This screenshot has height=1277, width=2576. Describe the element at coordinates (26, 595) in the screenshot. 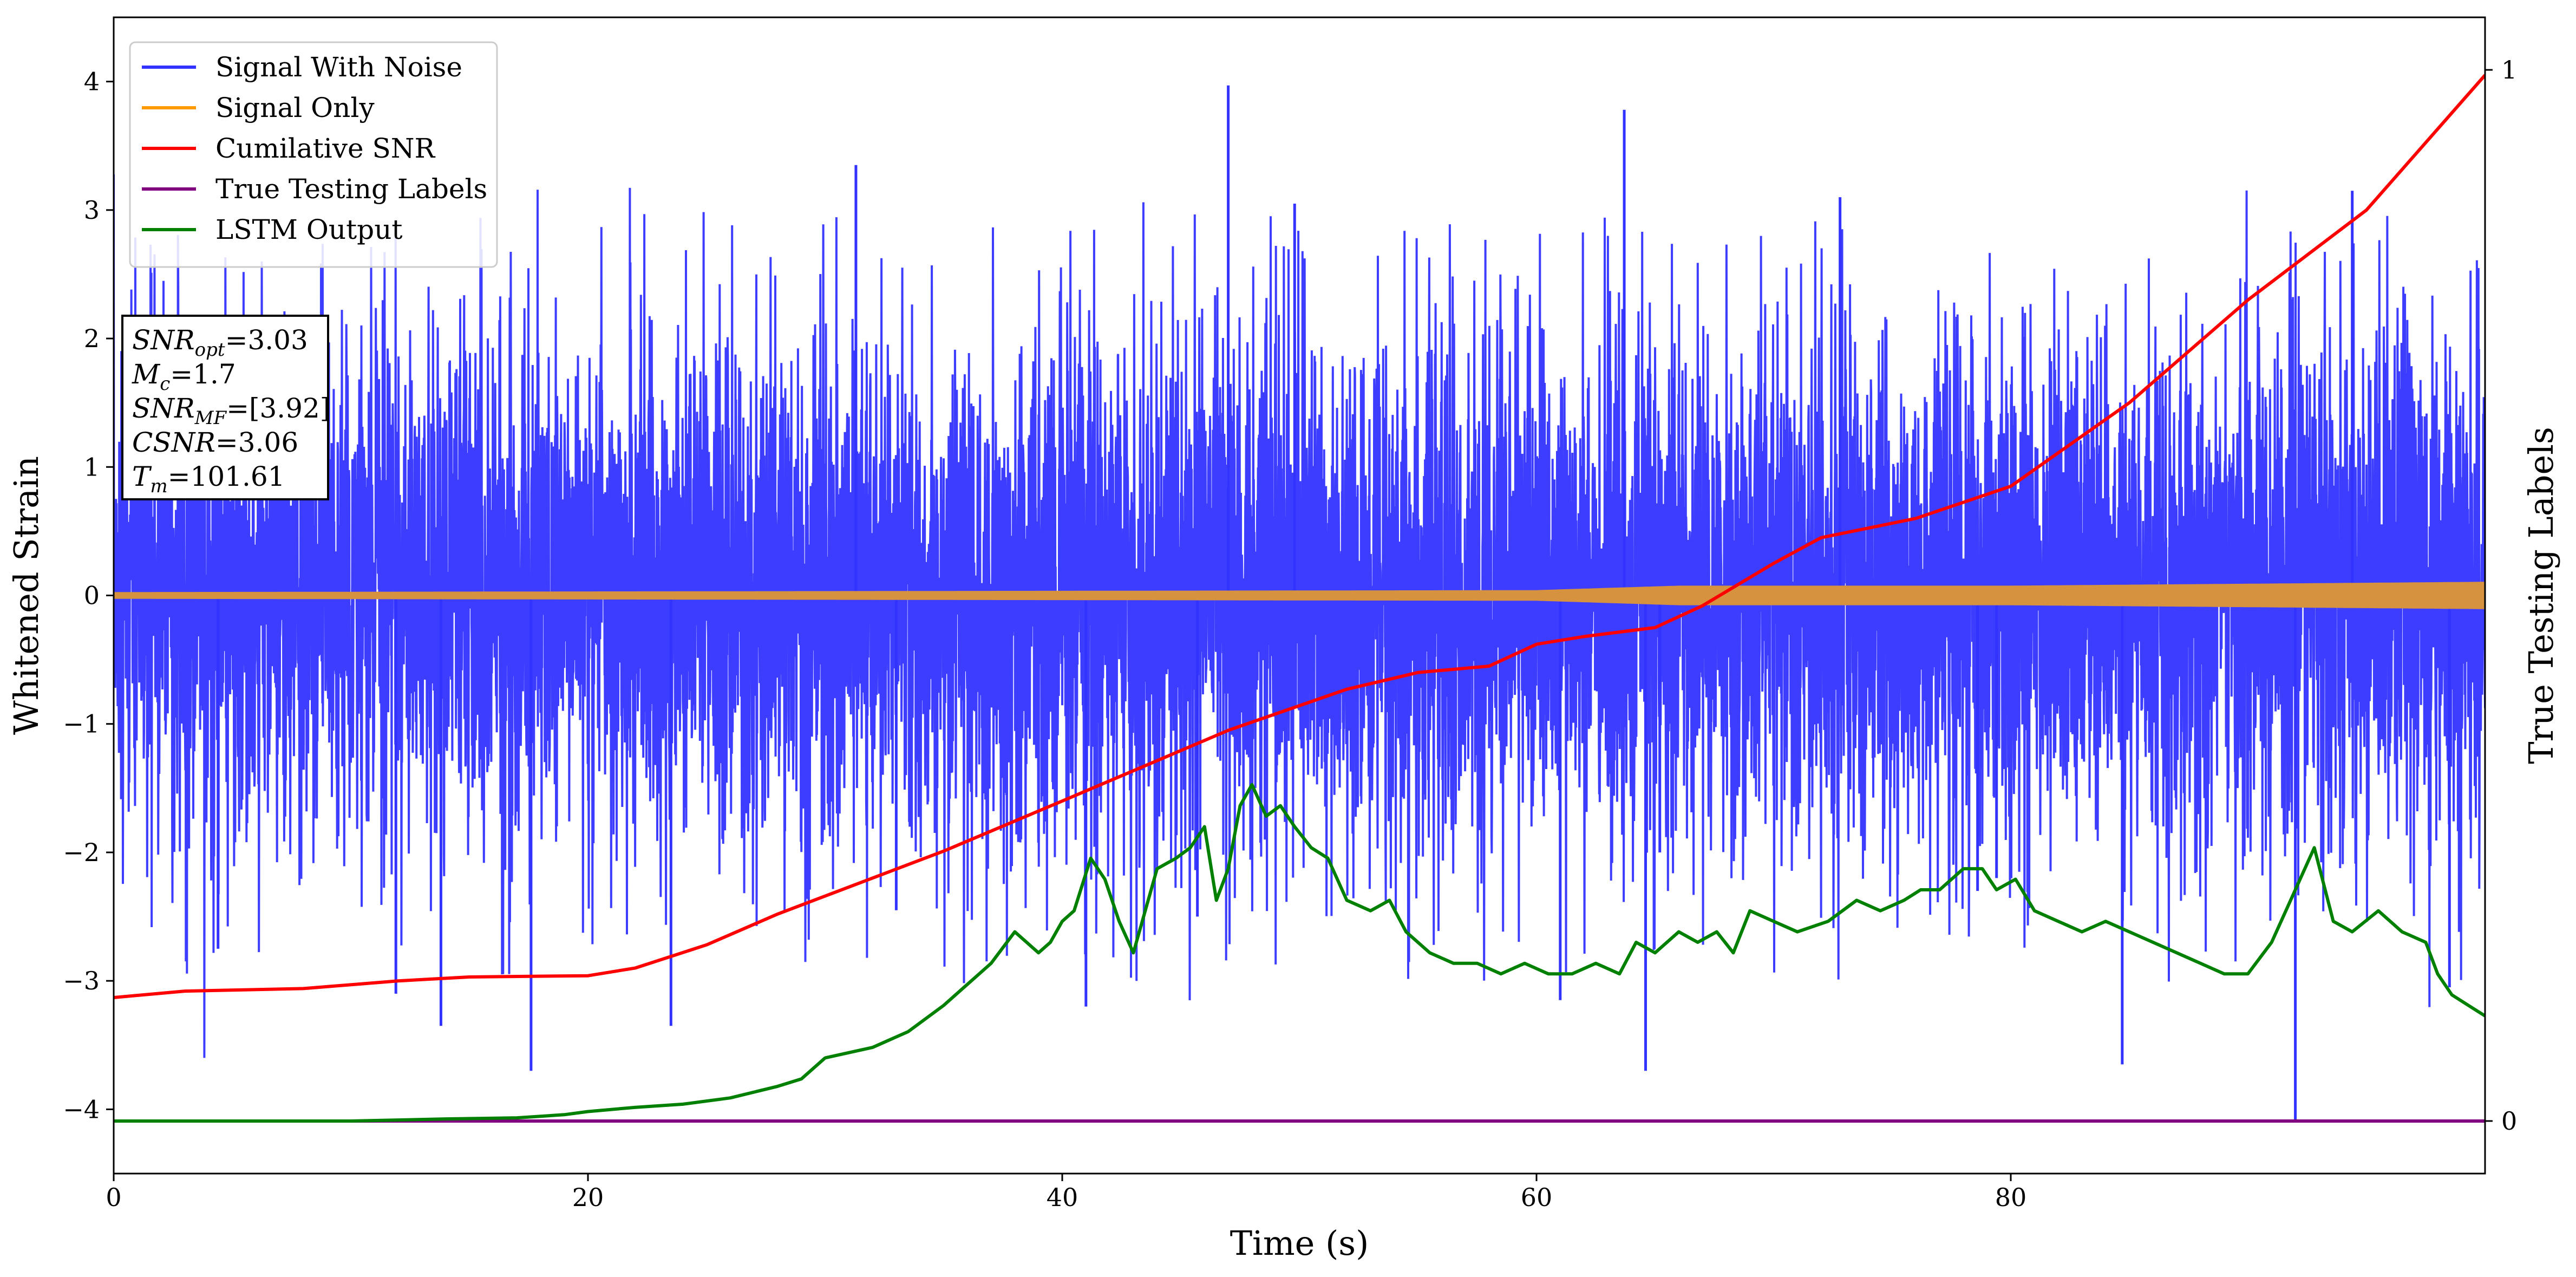

I see `y-axis-title: Whitened Strain` at that location.